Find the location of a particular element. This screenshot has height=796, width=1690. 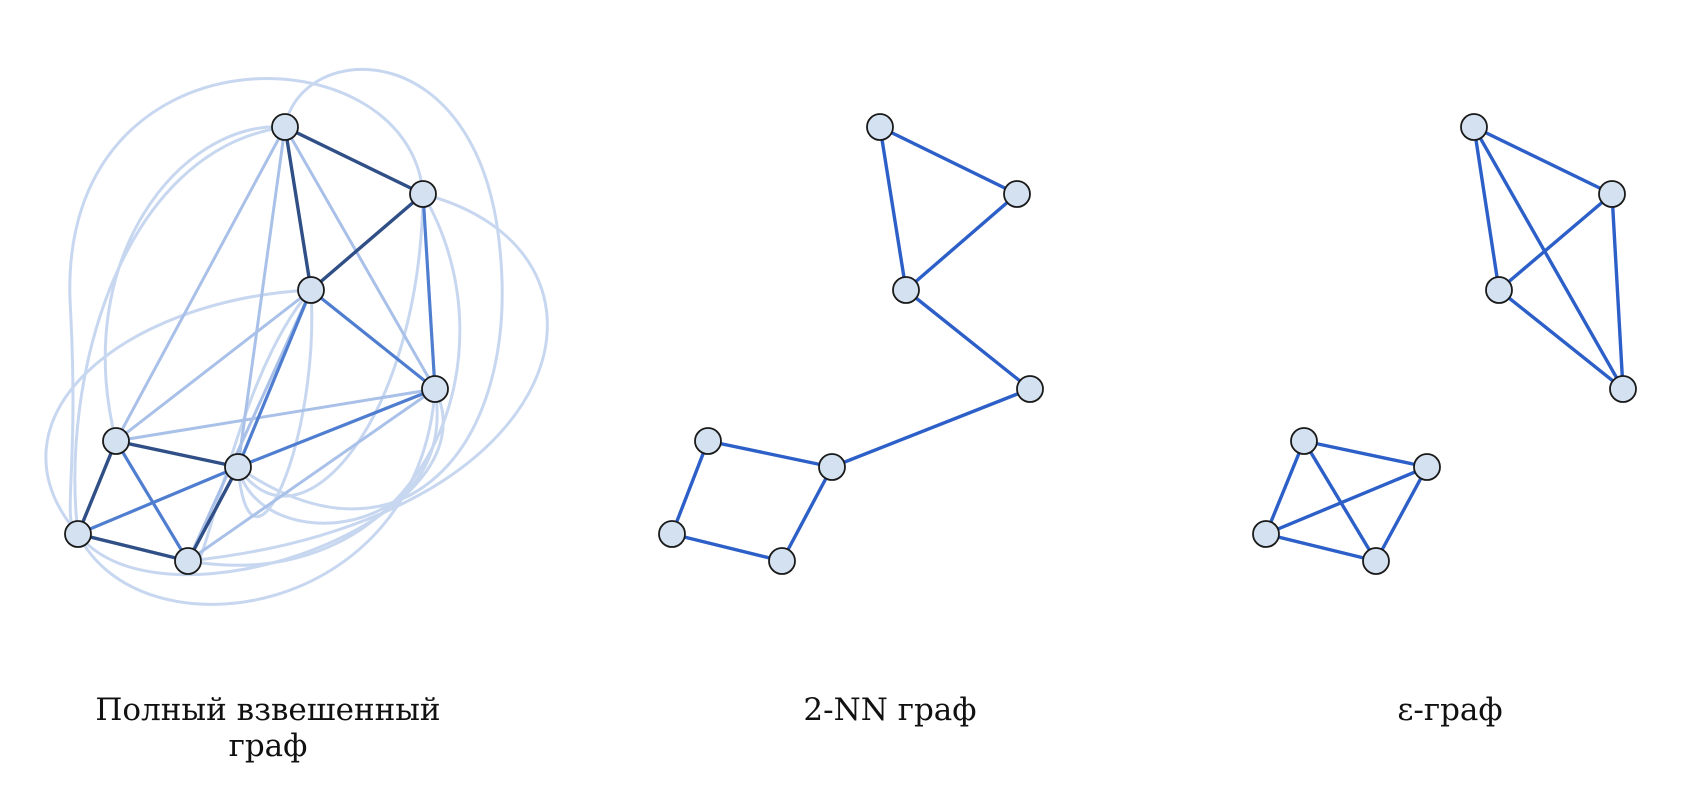

epsilon-graph is located at coordinates (1444, 344).